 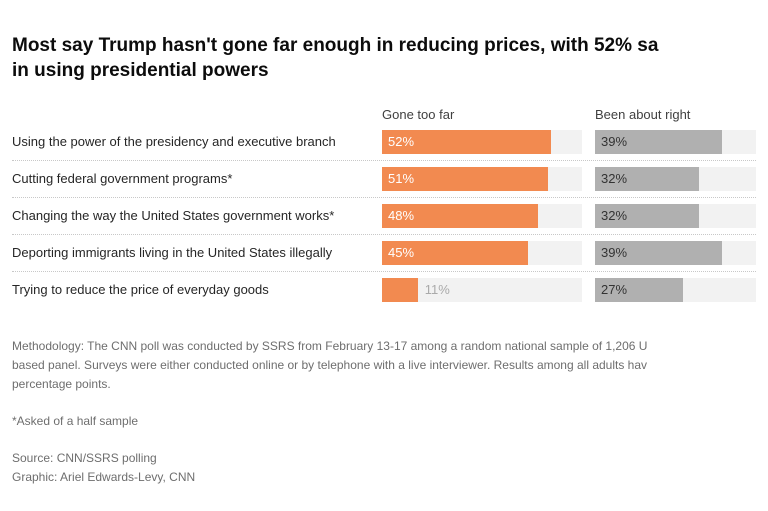 I want to click on bar-track: 51%, so click(x=482, y=179).